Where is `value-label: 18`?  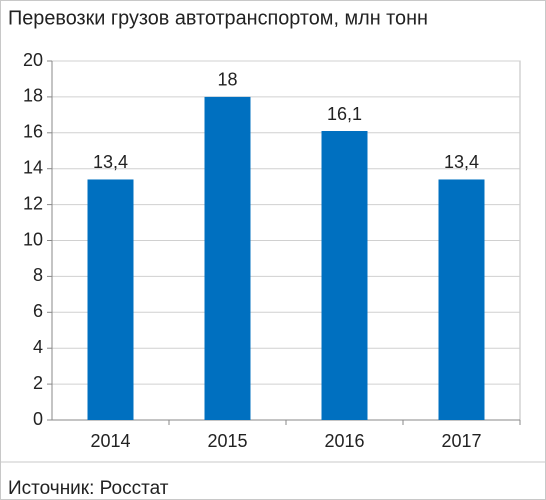 value-label: 18 is located at coordinates (227, 80).